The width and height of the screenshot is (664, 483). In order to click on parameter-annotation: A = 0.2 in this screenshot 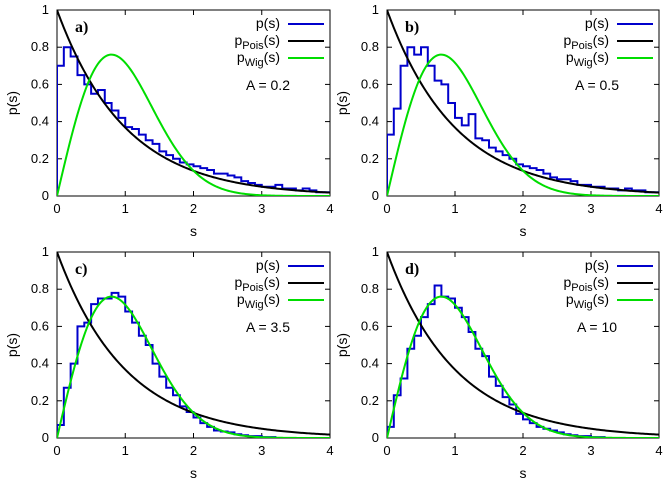, I will do `click(268, 85)`.